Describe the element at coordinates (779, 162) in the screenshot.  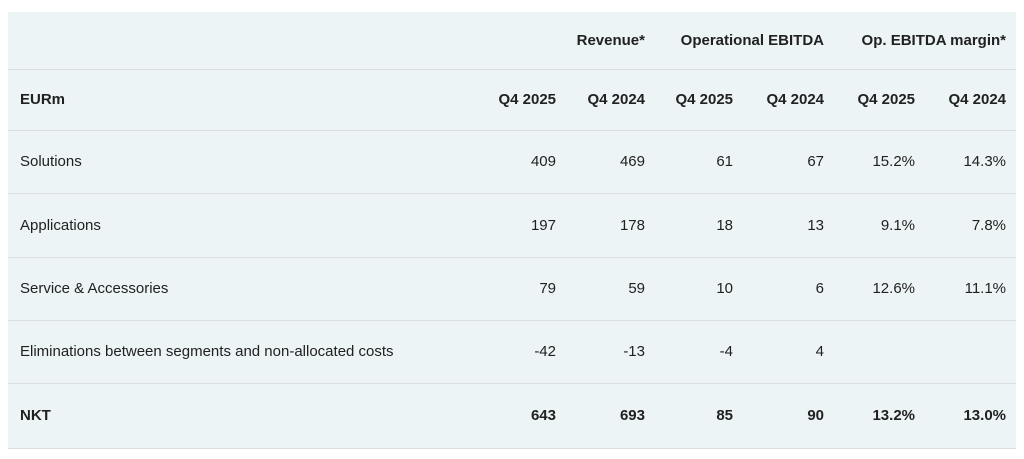
I see `cell-solutions-ebitda-2024: 67` at that location.